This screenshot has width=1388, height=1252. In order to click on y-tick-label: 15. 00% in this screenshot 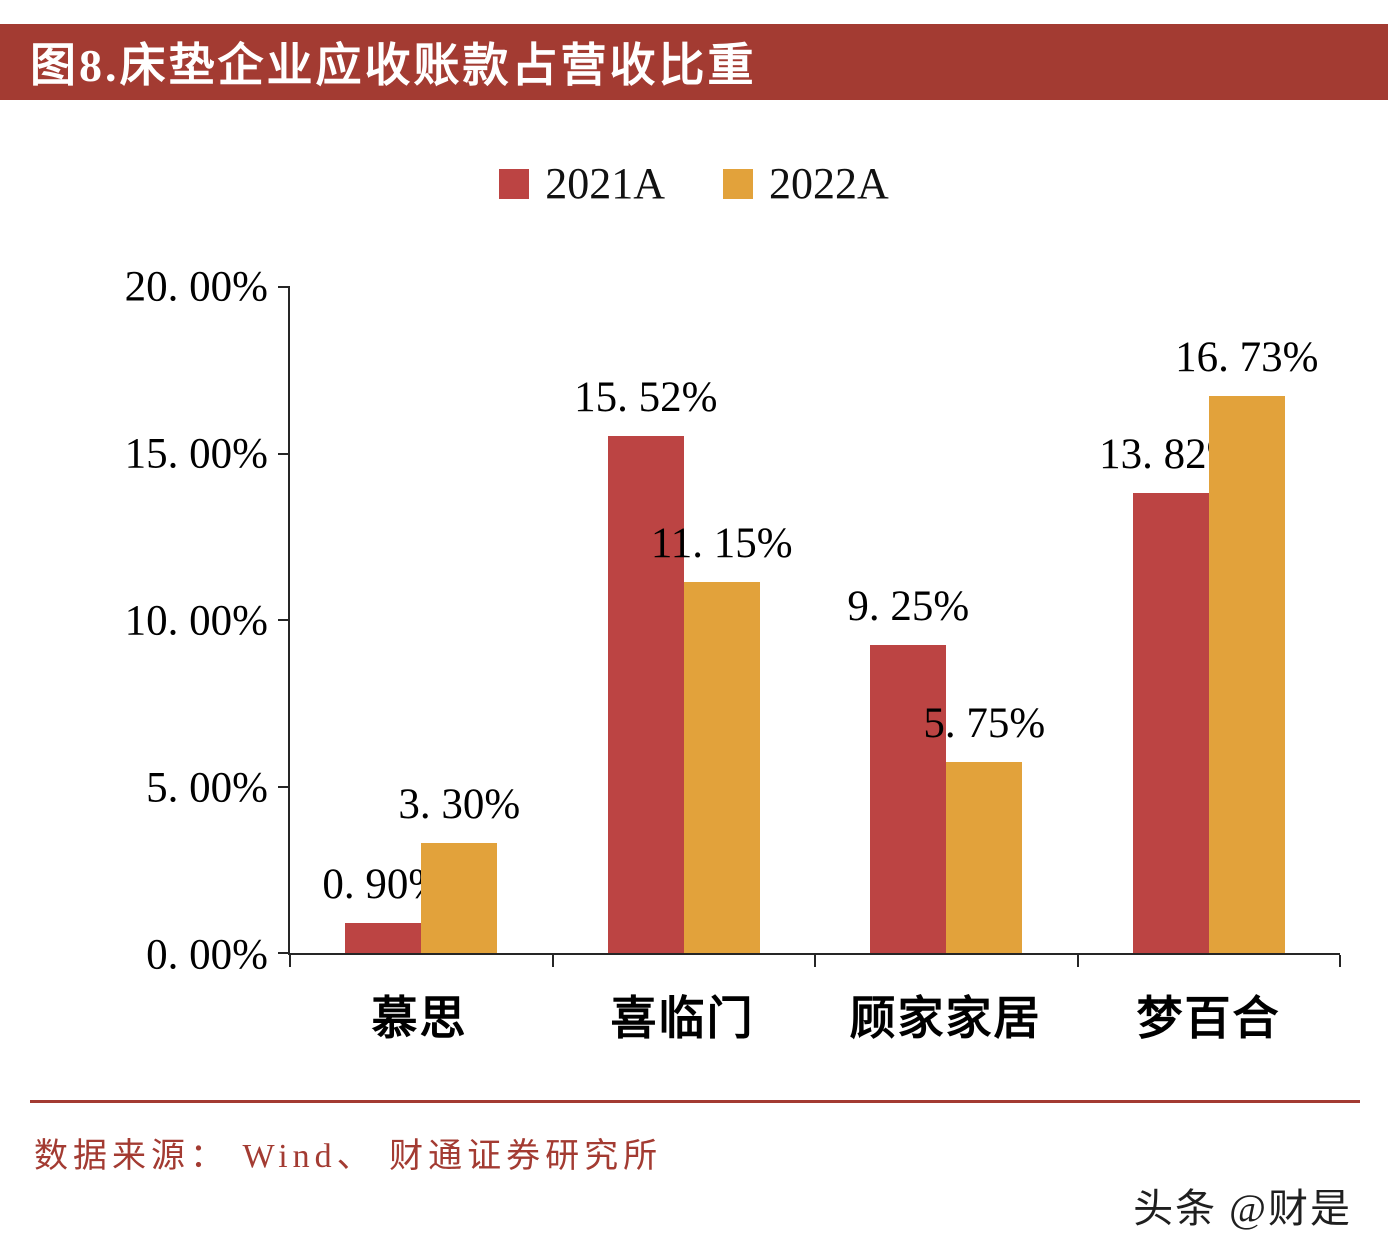, I will do `click(196, 454)`.